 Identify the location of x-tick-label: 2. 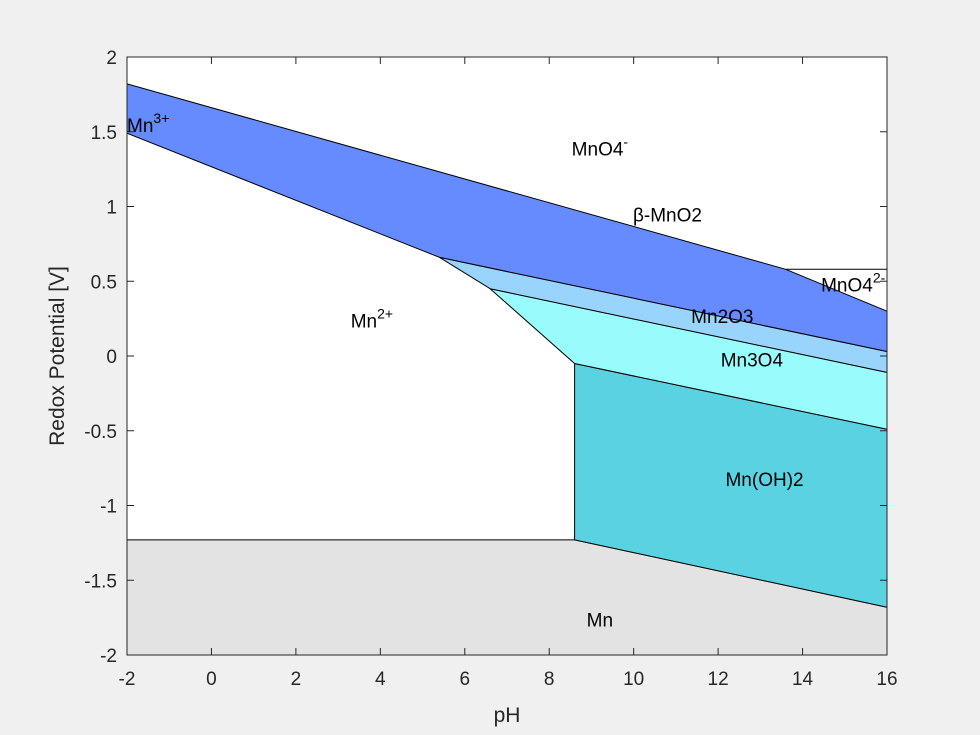
(296, 679).